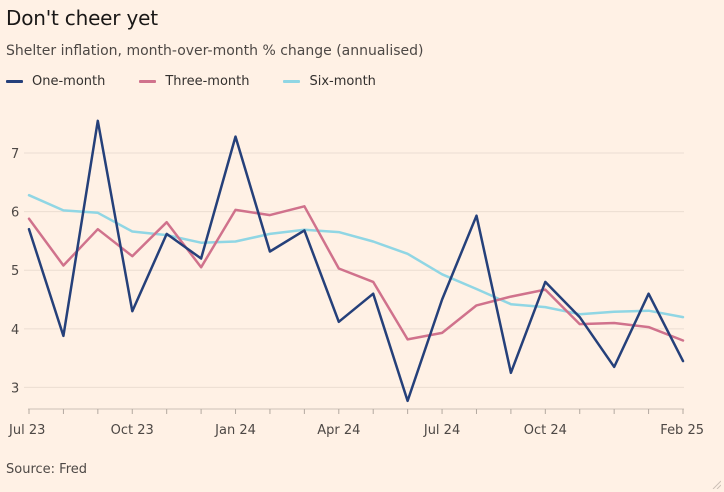 The height and width of the screenshot is (492, 724). Describe the element at coordinates (15, 388) in the screenshot. I see `y-tick-label: 3` at that location.